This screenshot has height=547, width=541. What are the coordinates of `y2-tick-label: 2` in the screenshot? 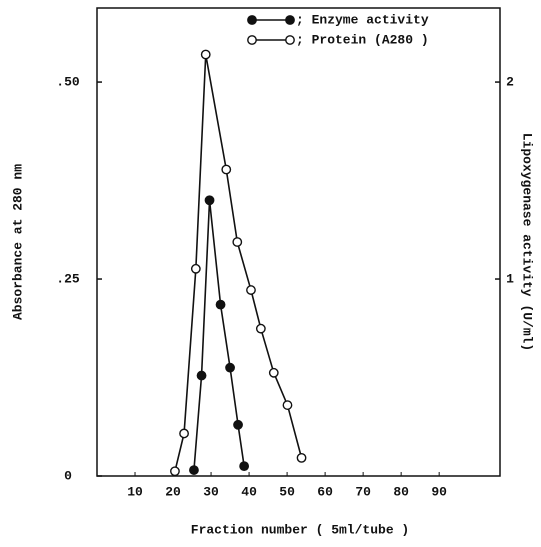 It's located at (510, 81).